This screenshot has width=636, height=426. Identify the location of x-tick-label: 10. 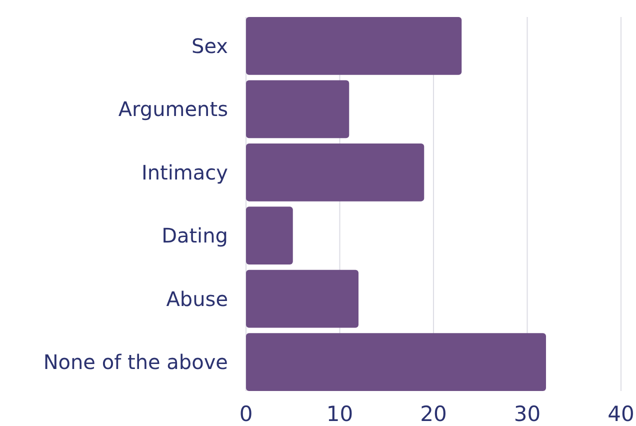
(340, 414).